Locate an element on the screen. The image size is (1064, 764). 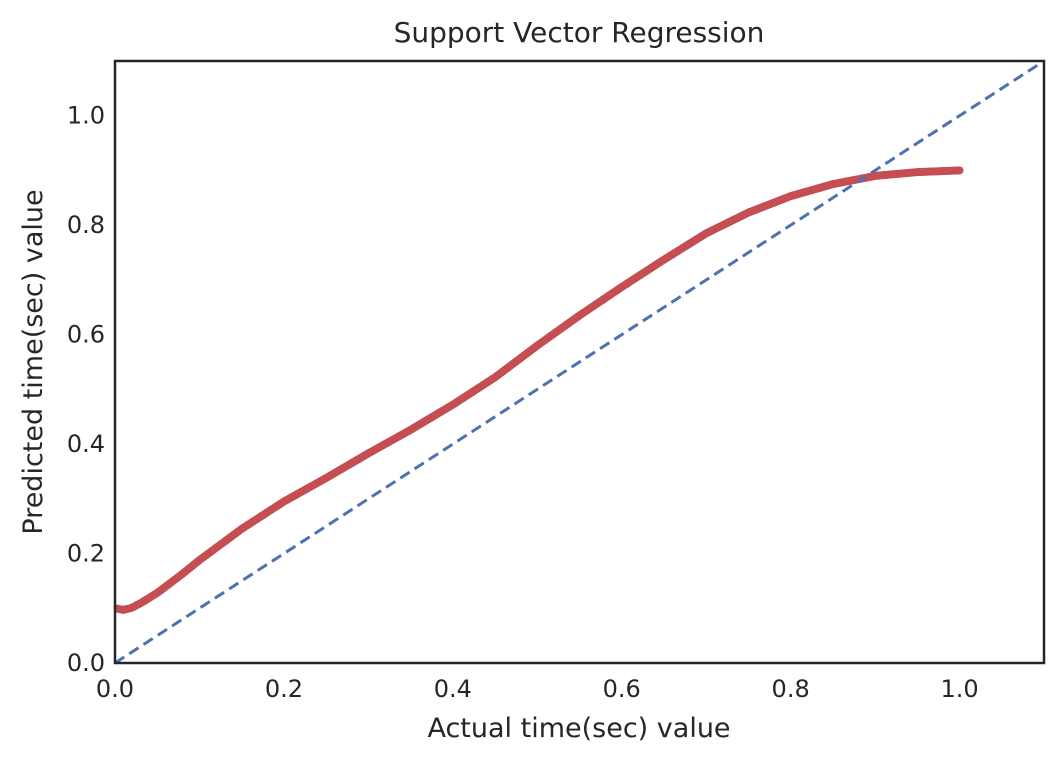
y-axis-label: Predicted time(sec) value is located at coordinates (33, 361).